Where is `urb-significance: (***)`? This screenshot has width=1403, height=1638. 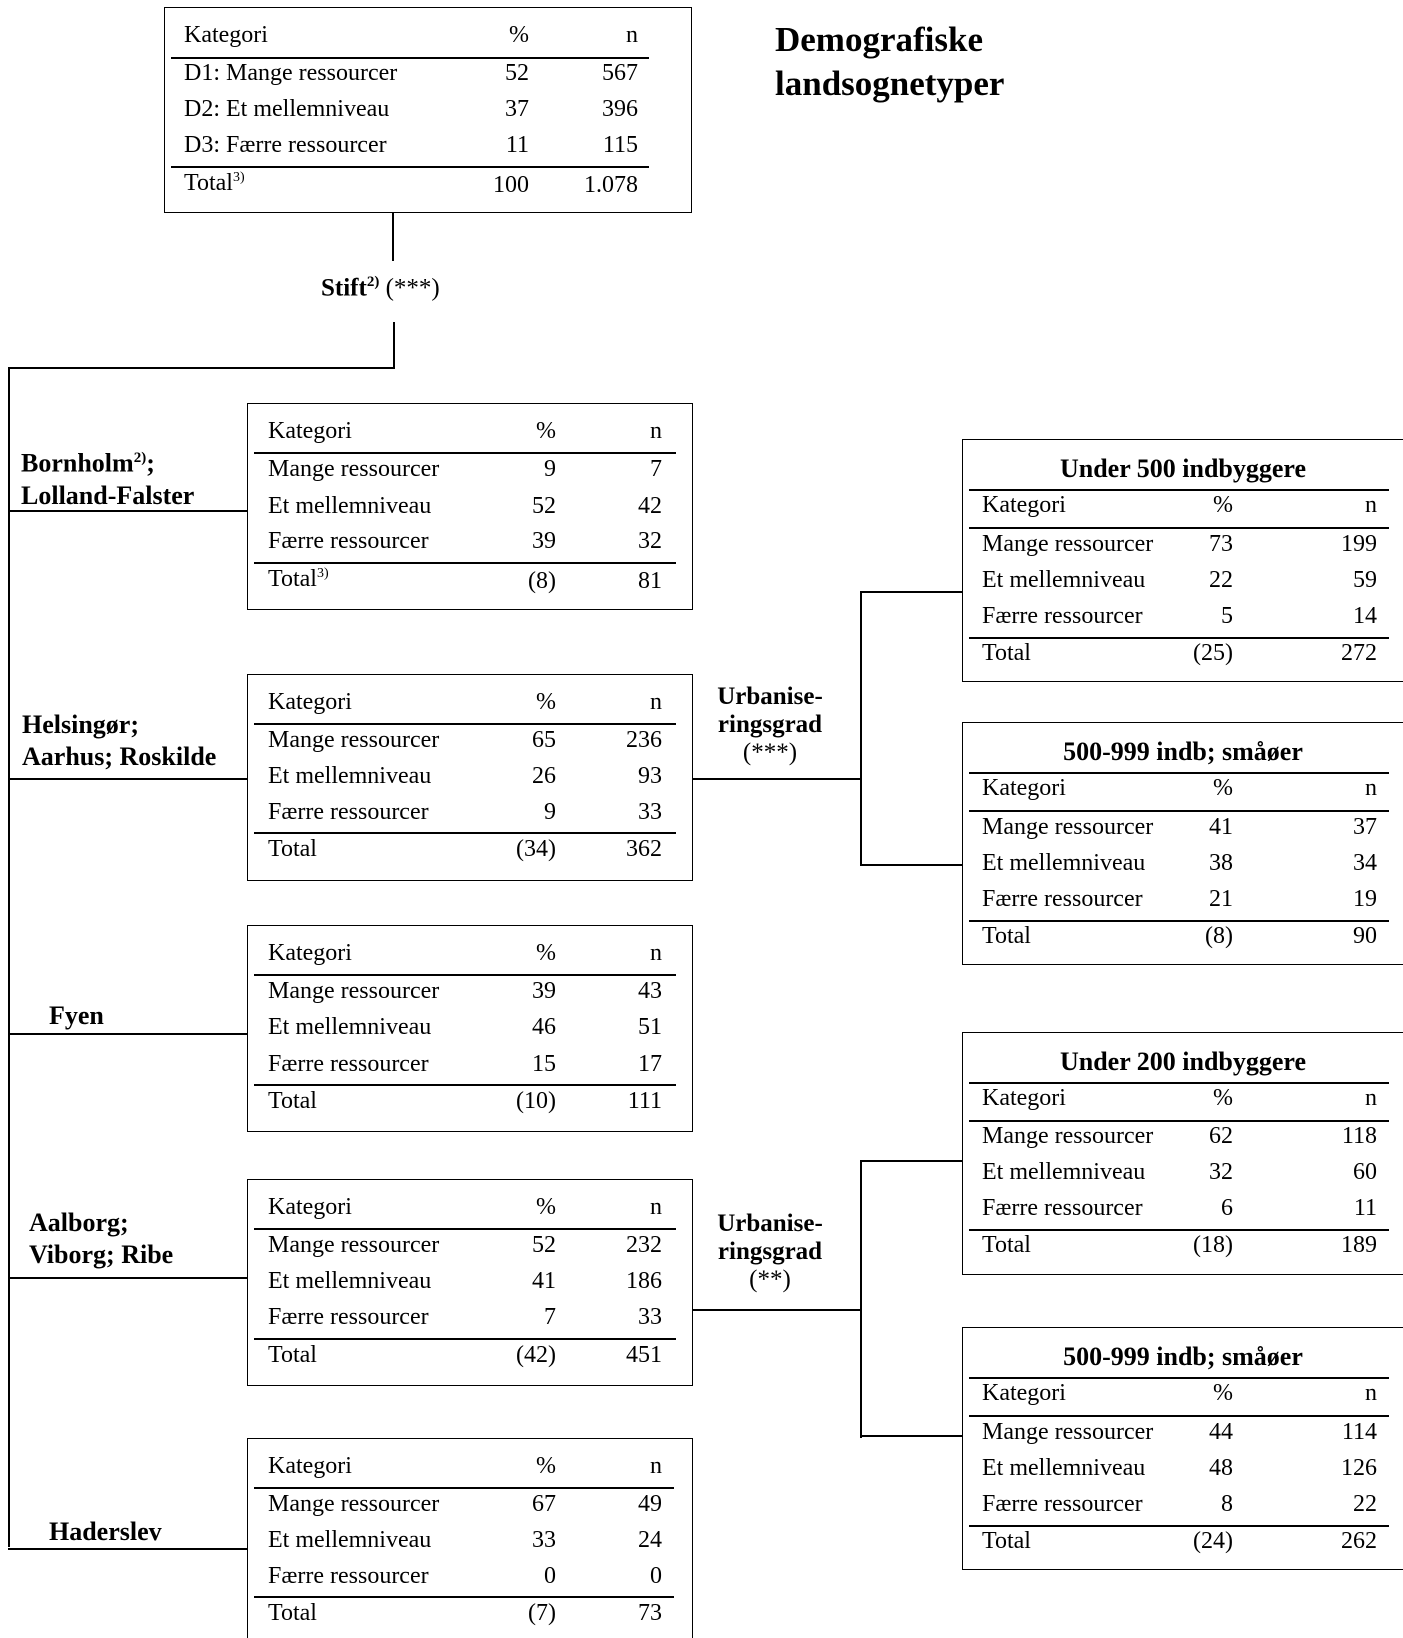 urb-significance: (***) is located at coordinates (770, 752).